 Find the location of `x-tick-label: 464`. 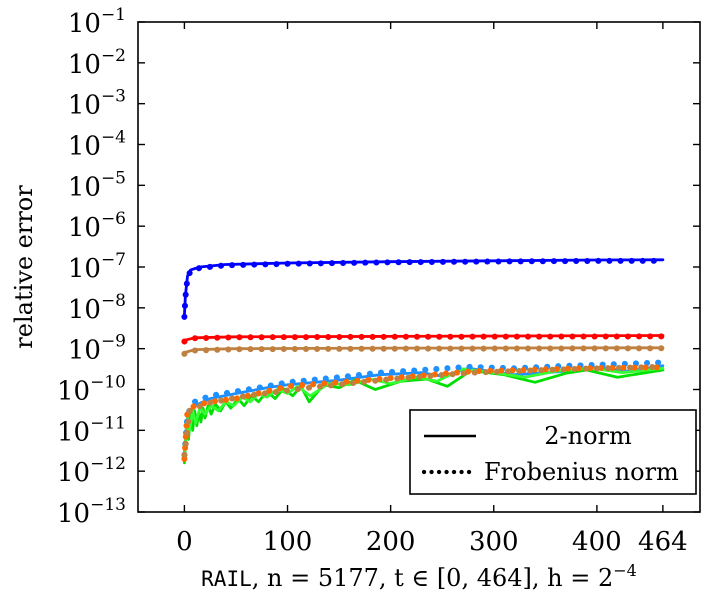

x-tick-label: 464 is located at coordinates (663, 542).